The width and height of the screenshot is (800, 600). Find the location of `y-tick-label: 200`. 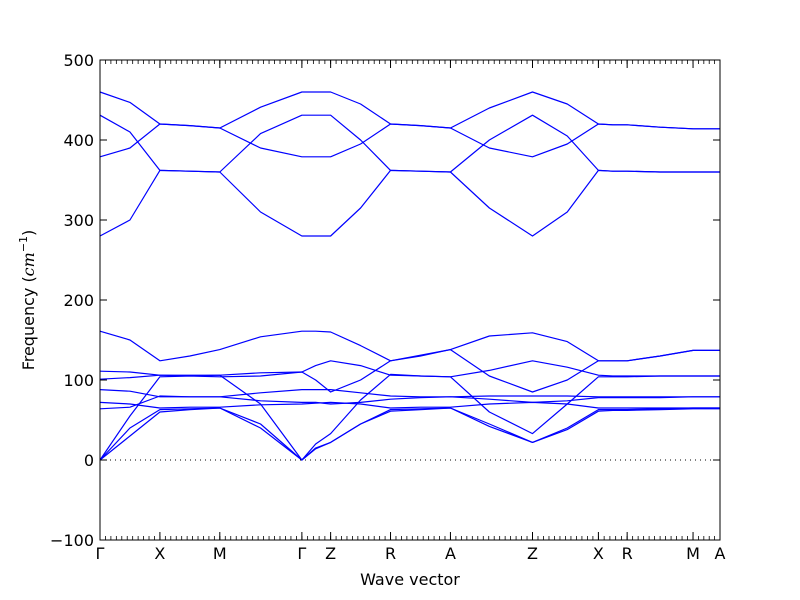

y-tick-label: 200 is located at coordinates (78, 300).